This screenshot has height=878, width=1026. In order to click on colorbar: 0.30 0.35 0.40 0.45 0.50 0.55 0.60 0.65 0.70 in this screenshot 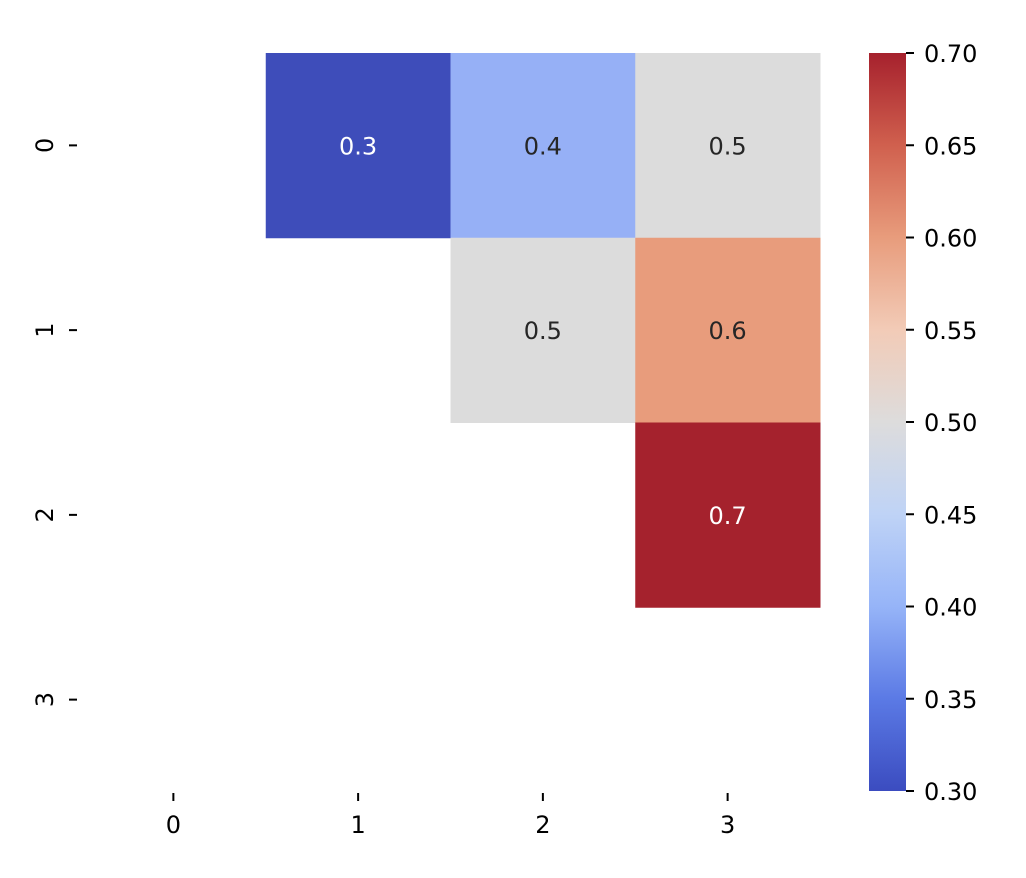, I will do `click(923, 423)`.